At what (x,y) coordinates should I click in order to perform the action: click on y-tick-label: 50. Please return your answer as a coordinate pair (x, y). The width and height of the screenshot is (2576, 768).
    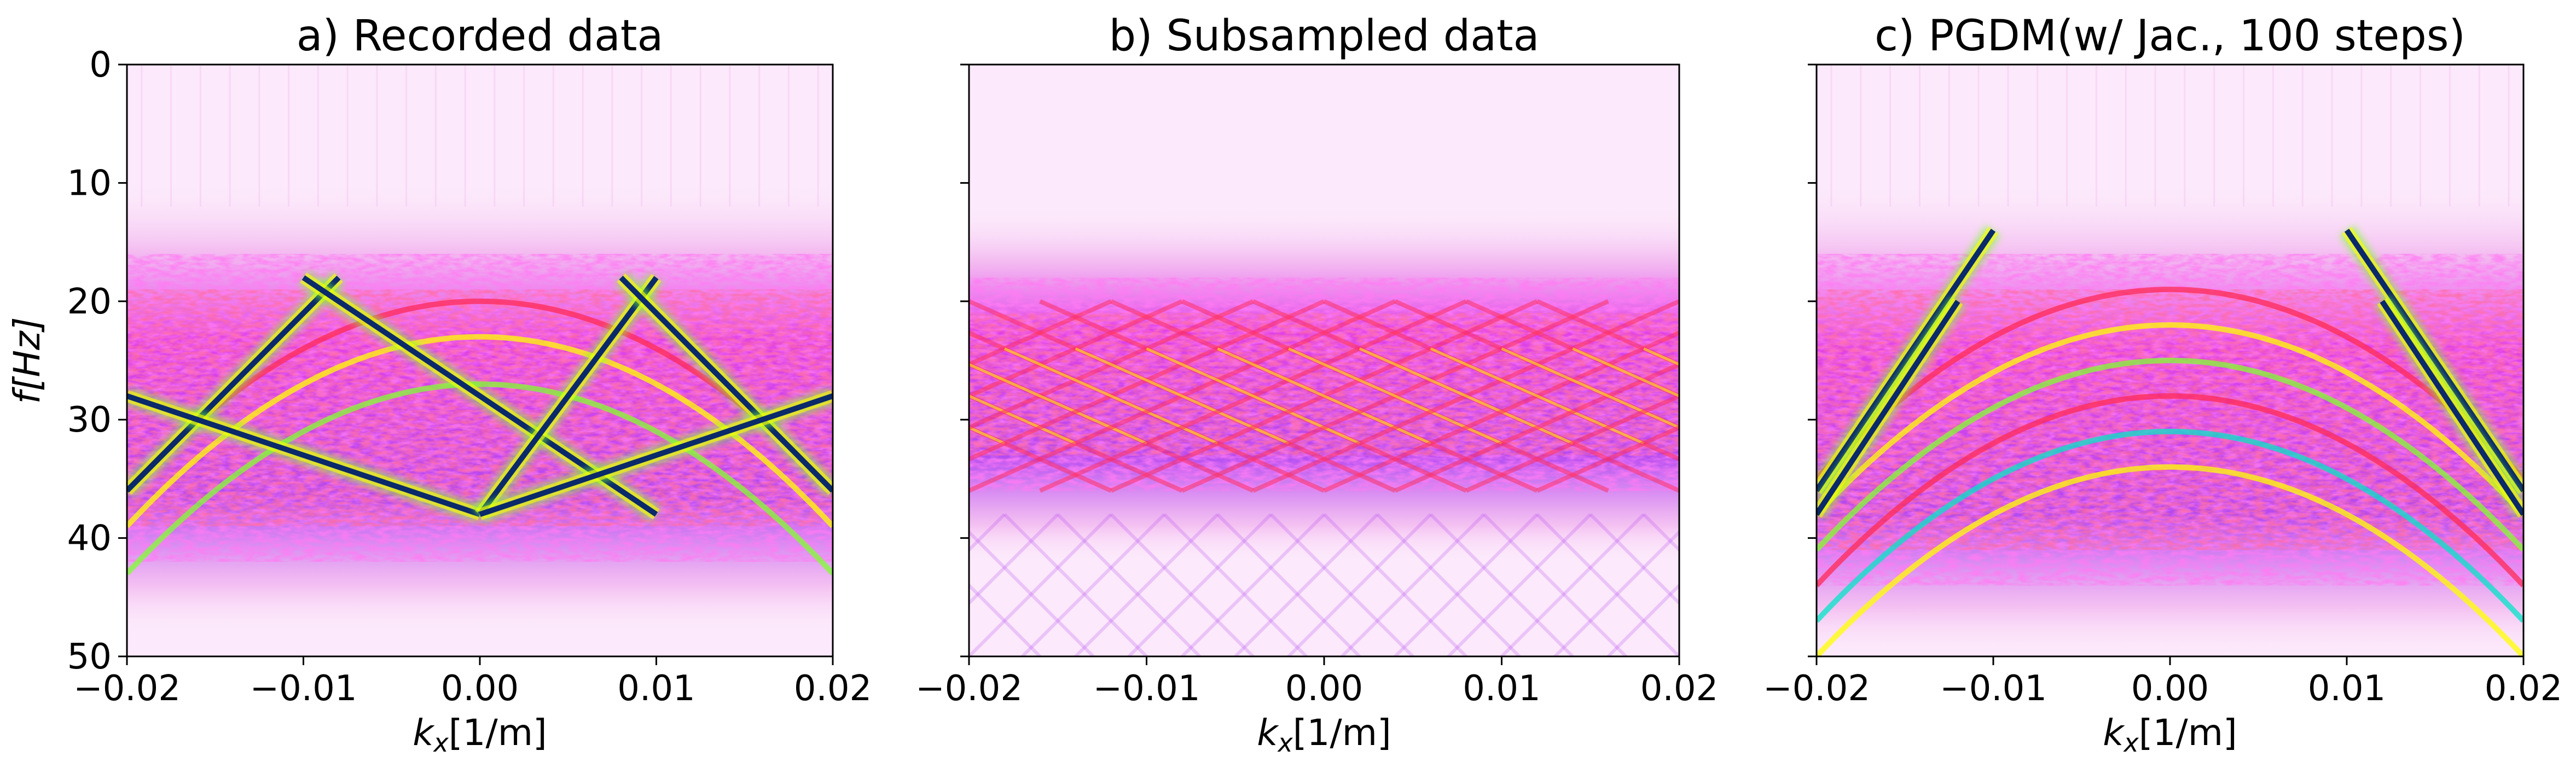
    Looking at the image, I should click on (89, 657).